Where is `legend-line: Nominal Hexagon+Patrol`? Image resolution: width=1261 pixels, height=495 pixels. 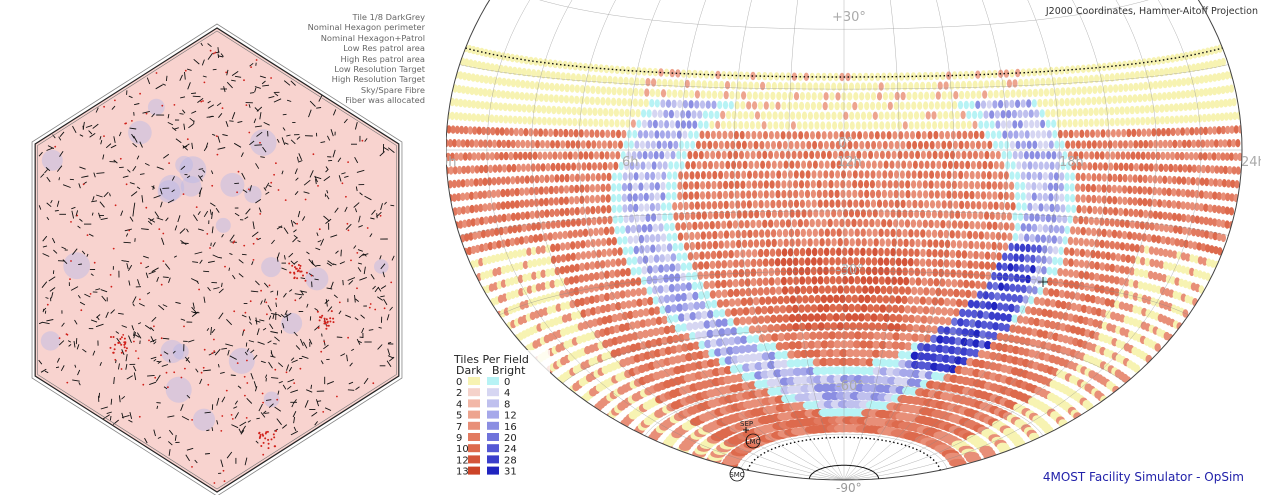 legend-line: Nominal Hexagon+Patrol is located at coordinates (372, 37).